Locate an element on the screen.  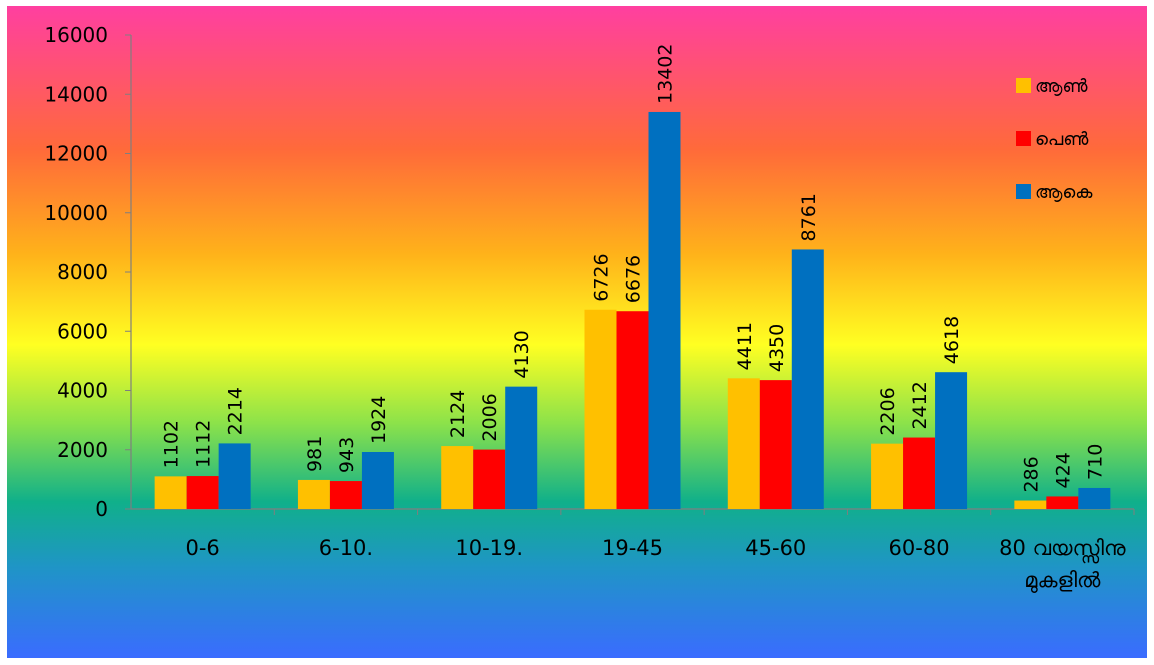
data-label: 4618 is located at coordinates (952, 340).